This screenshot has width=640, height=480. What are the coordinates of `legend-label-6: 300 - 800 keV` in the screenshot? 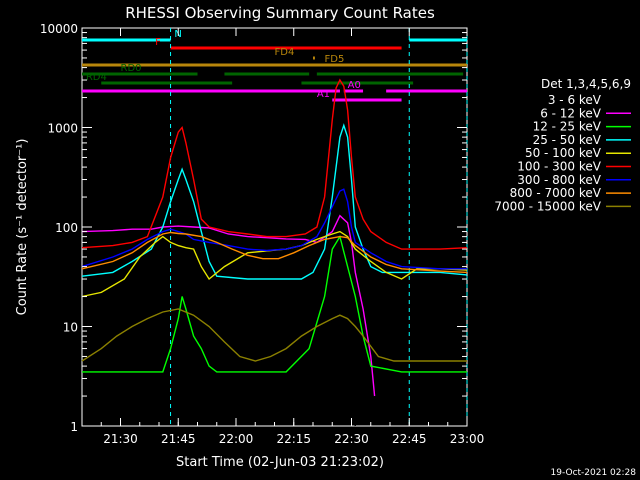 It's located at (559, 180).